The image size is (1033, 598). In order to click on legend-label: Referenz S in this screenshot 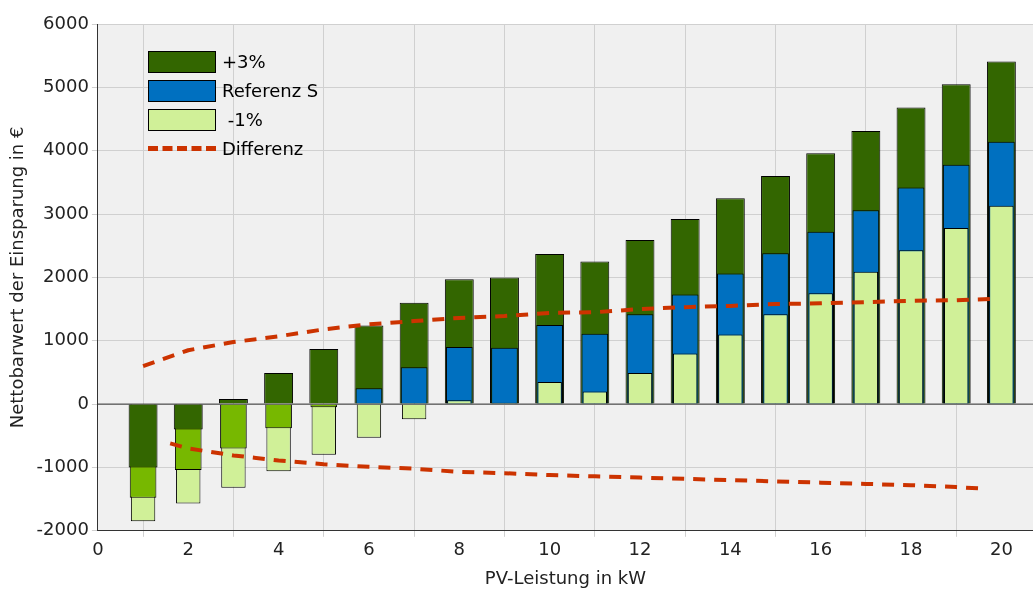, I will do `click(270, 90)`.